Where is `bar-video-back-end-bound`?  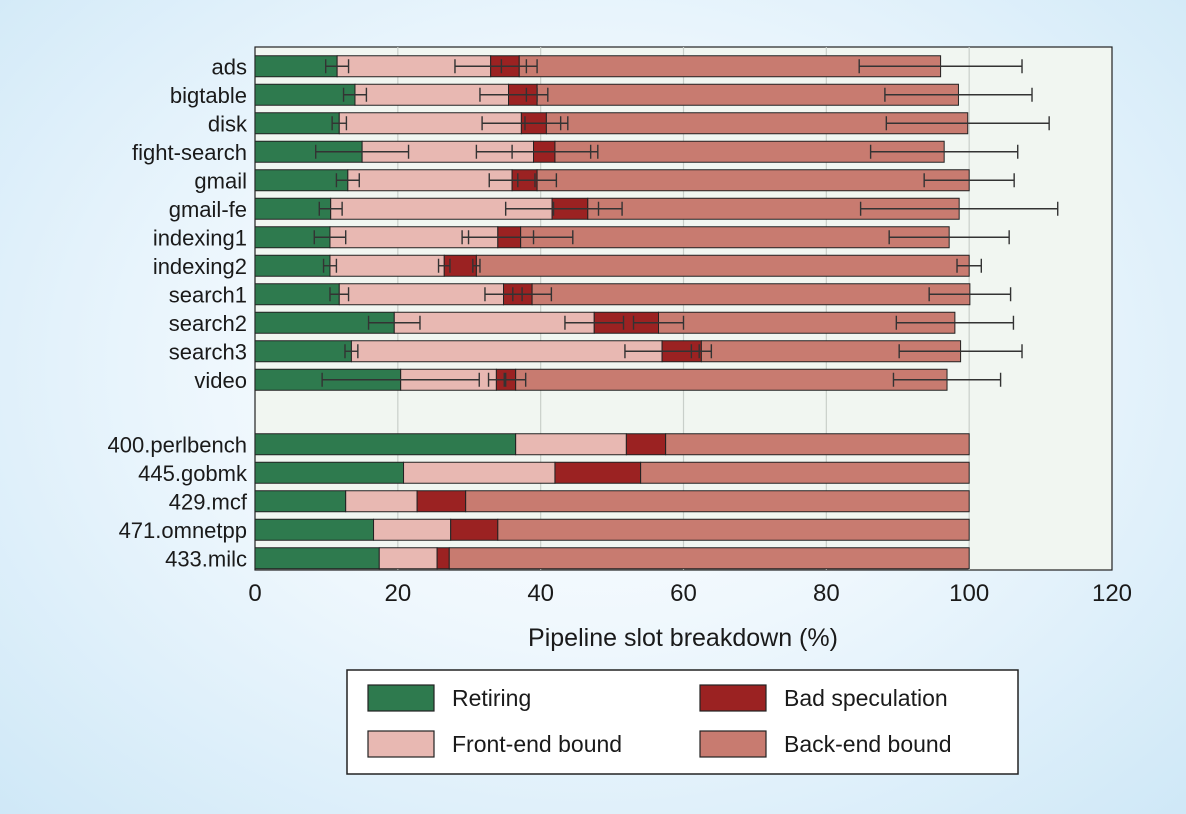
bar-video-back-end-bound is located at coordinates (731, 379).